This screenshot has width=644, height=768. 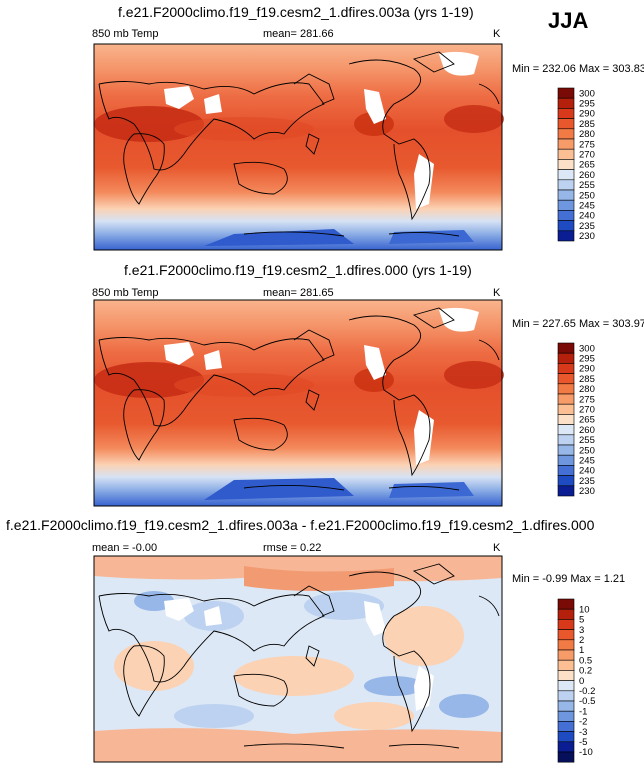 What do you see at coordinates (583, 732) in the screenshot?
I see `colorbar-label: -3` at bounding box center [583, 732].